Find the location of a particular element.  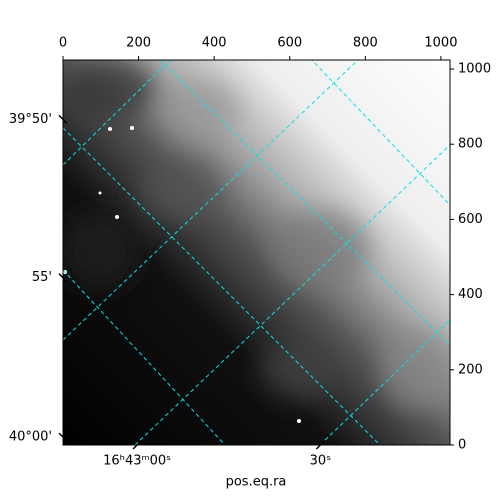

dec-tick-label: 40°00' is located at coordinates (30, 437).